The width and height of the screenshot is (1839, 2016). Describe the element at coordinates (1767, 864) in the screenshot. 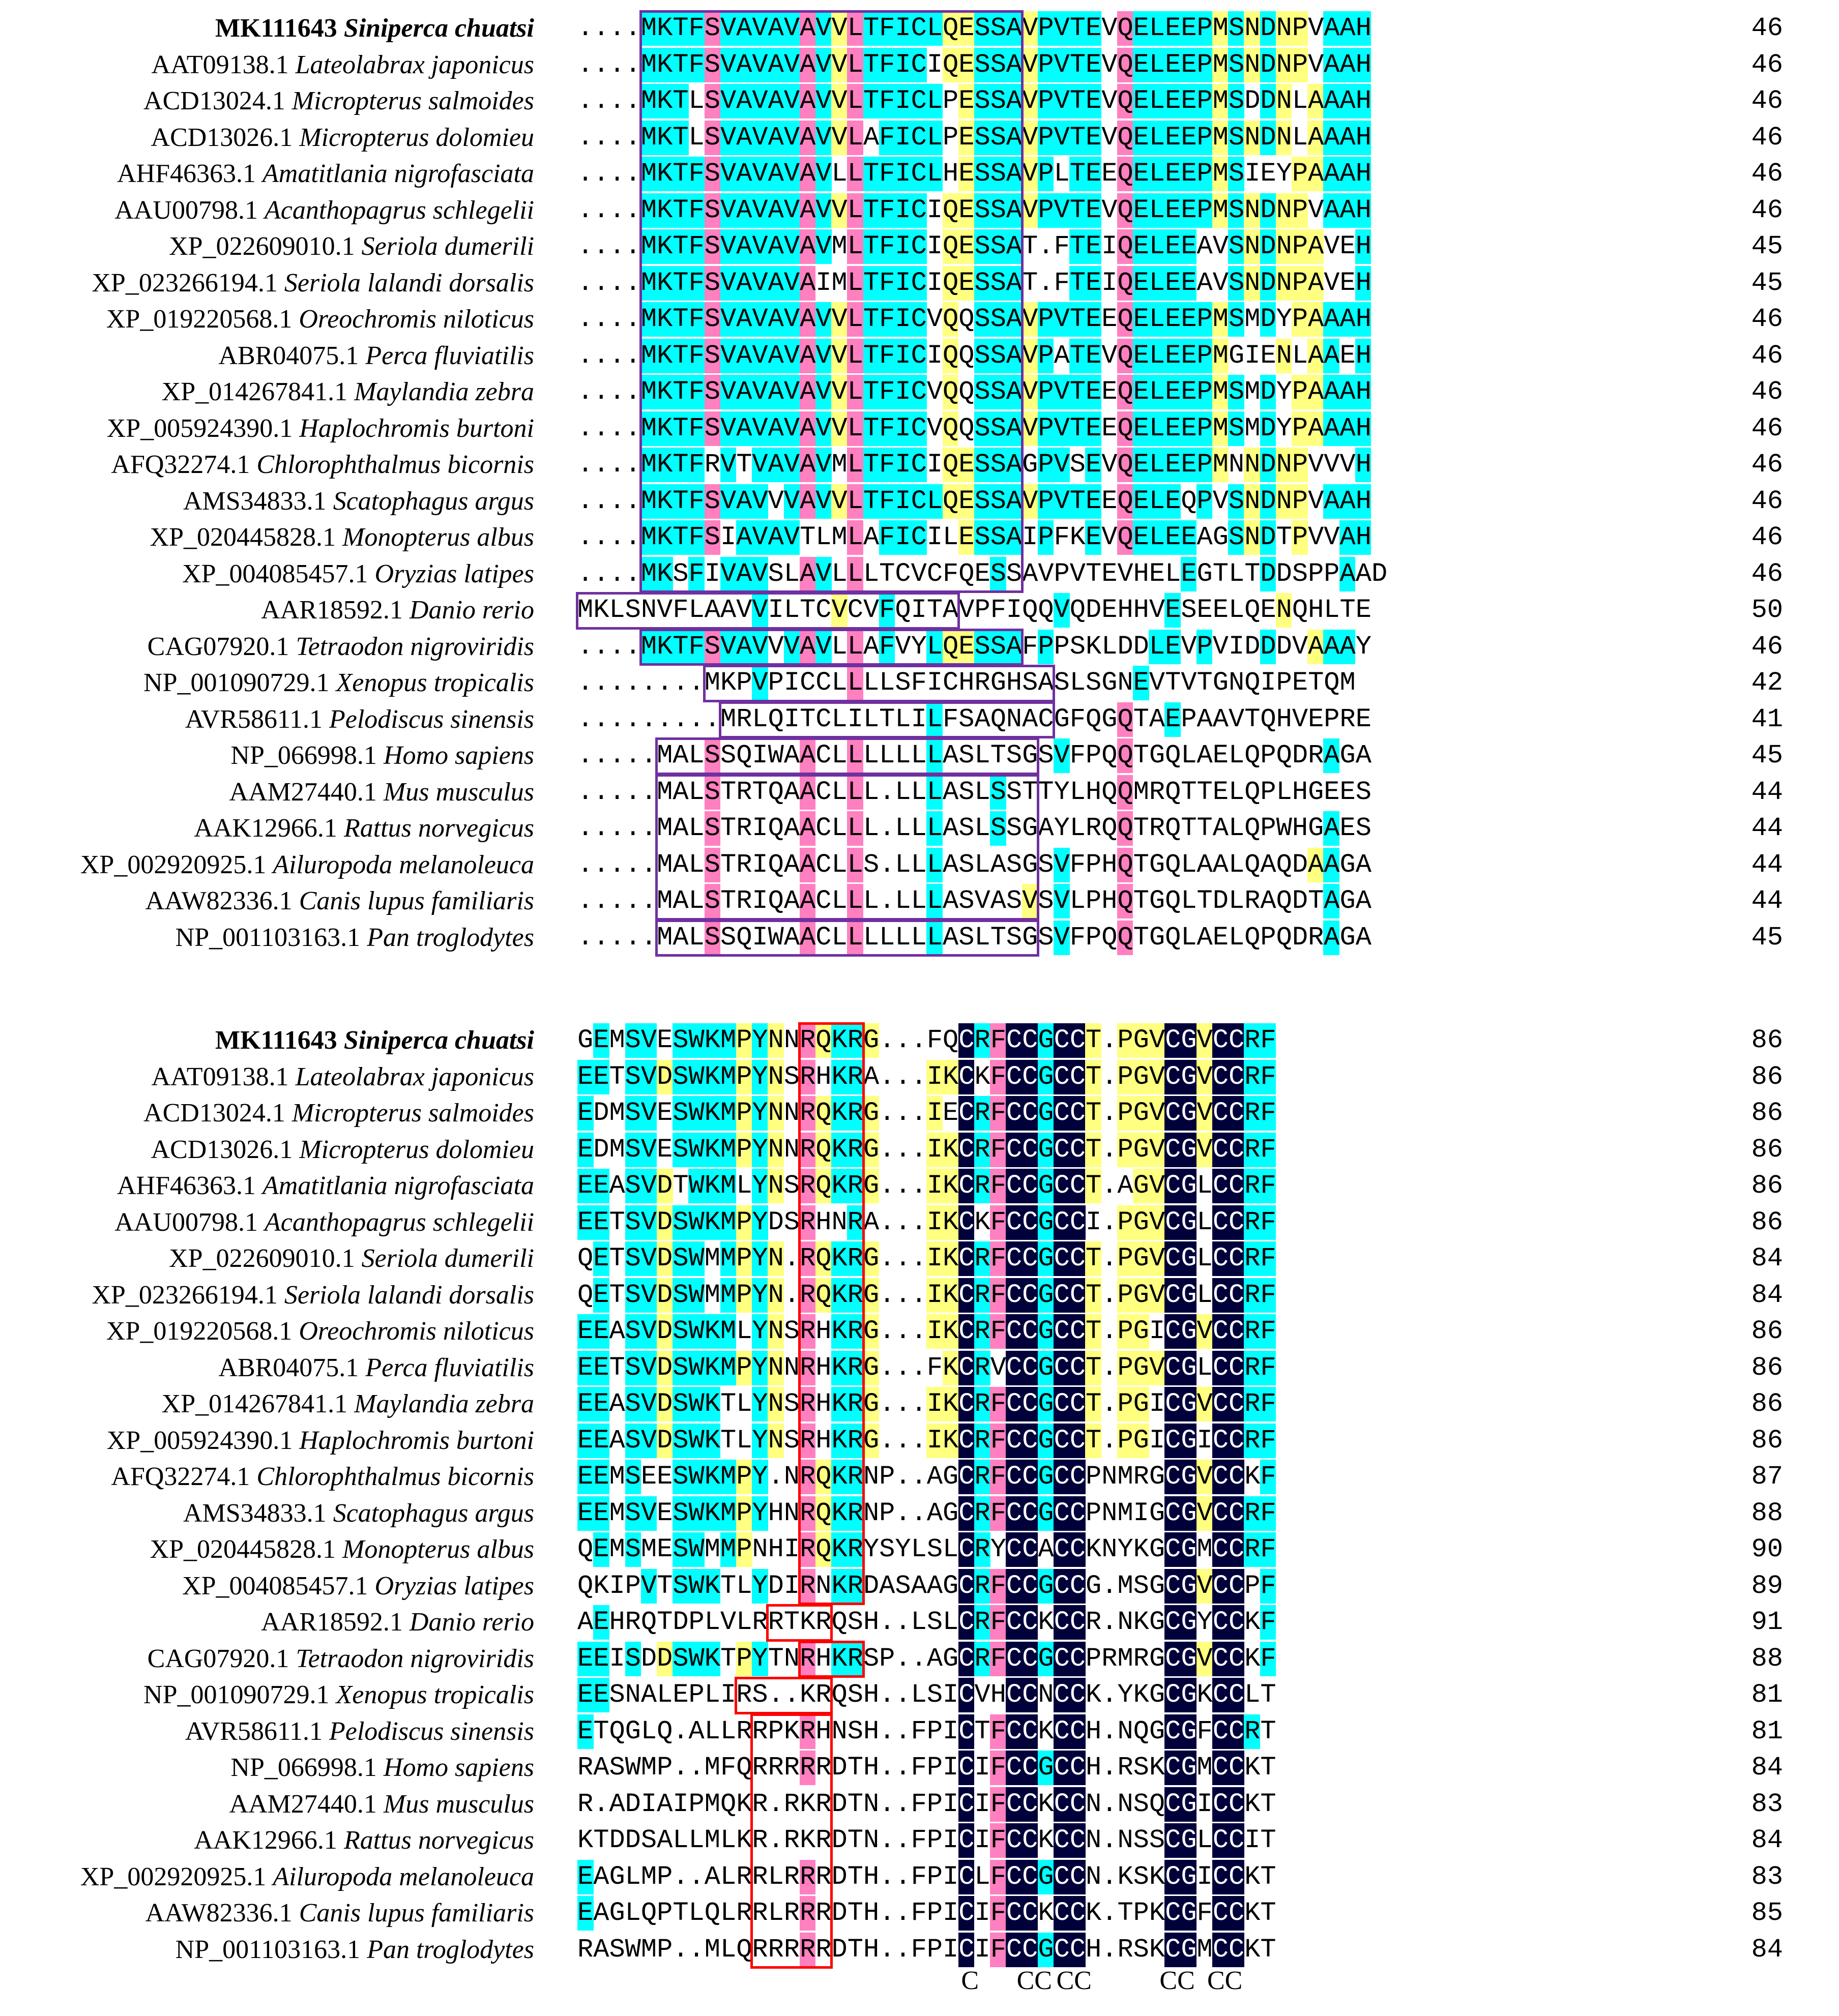

I see `residue-count: 44` at that location.